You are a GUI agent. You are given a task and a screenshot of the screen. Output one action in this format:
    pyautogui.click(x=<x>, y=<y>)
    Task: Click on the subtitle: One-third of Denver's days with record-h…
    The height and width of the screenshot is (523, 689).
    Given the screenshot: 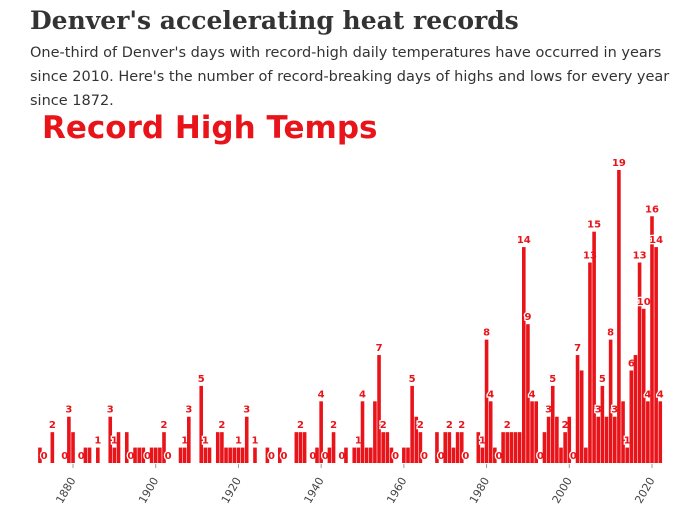 What is the action you would take?
    pyautogui.click(x=350, y=77)
    